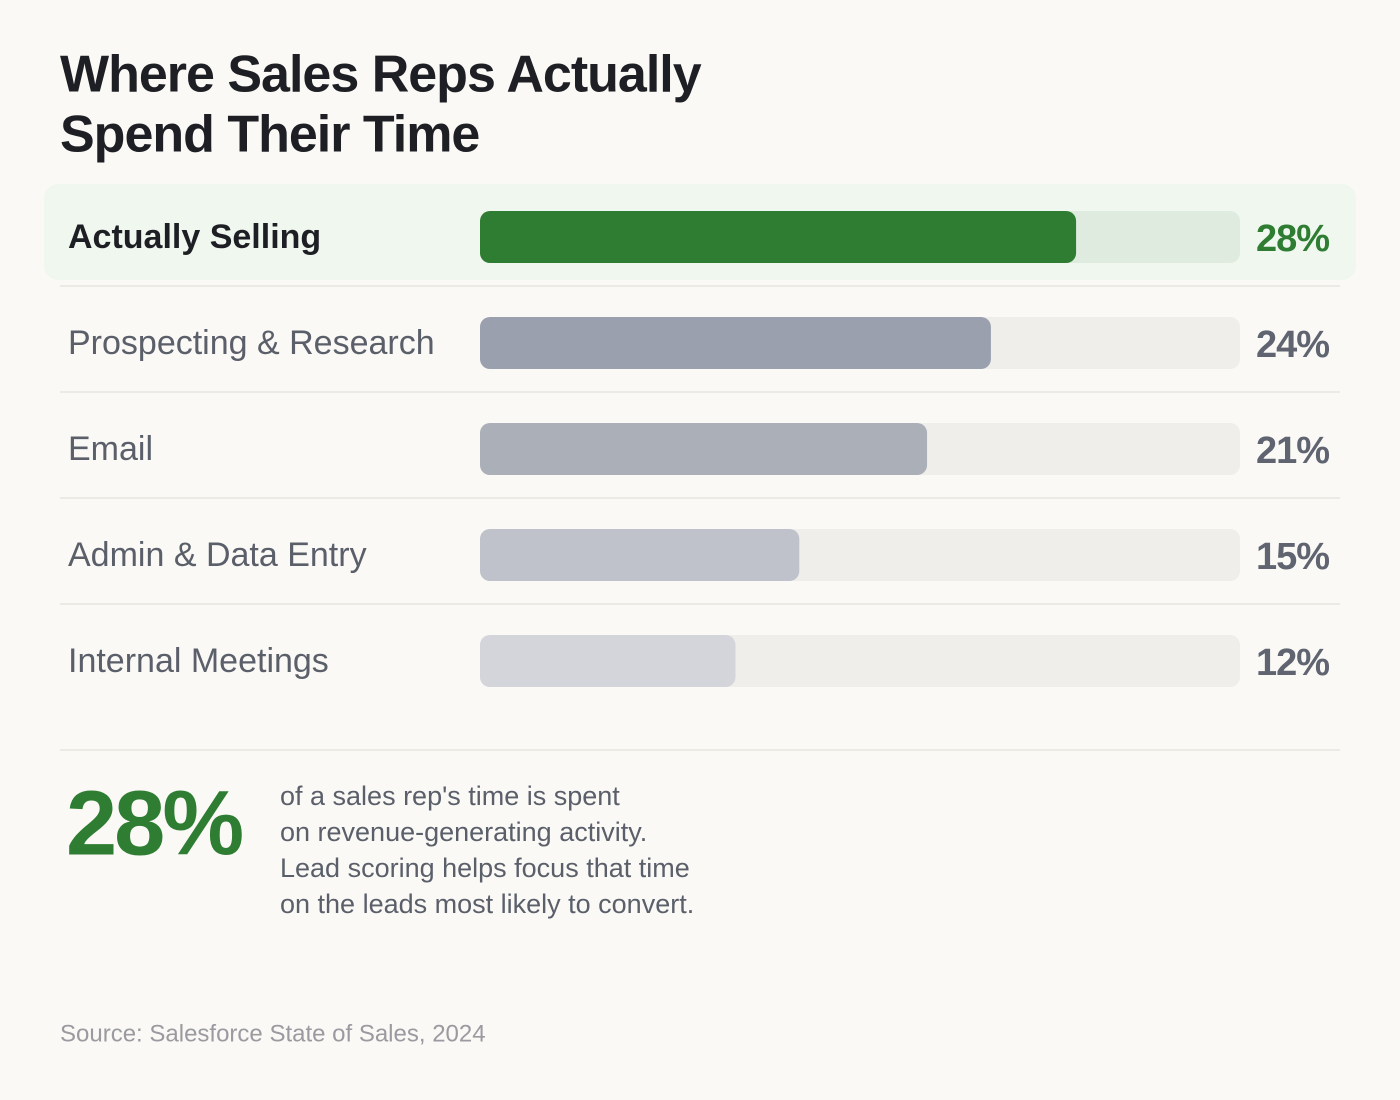  Describe the element at coordinates (154, 823) in the screenshot. I see `callout-value: 28%` at that location.